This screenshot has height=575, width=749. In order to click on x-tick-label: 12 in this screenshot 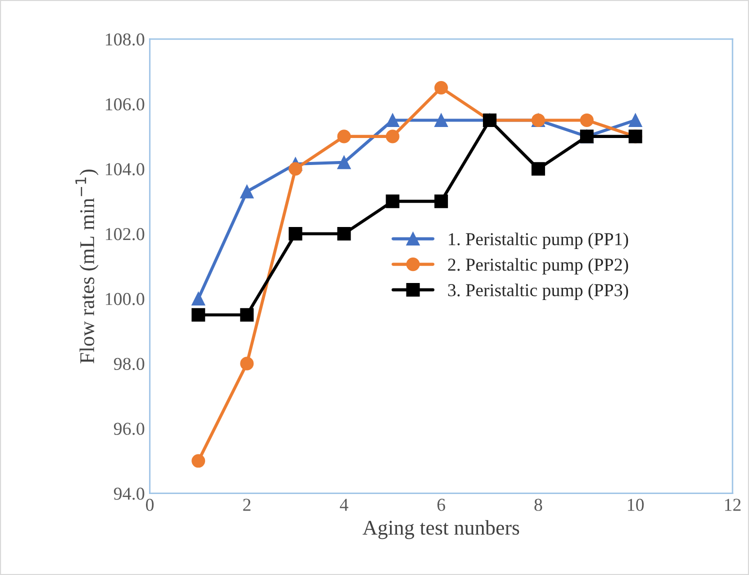, I will do `click(733, 504)`.